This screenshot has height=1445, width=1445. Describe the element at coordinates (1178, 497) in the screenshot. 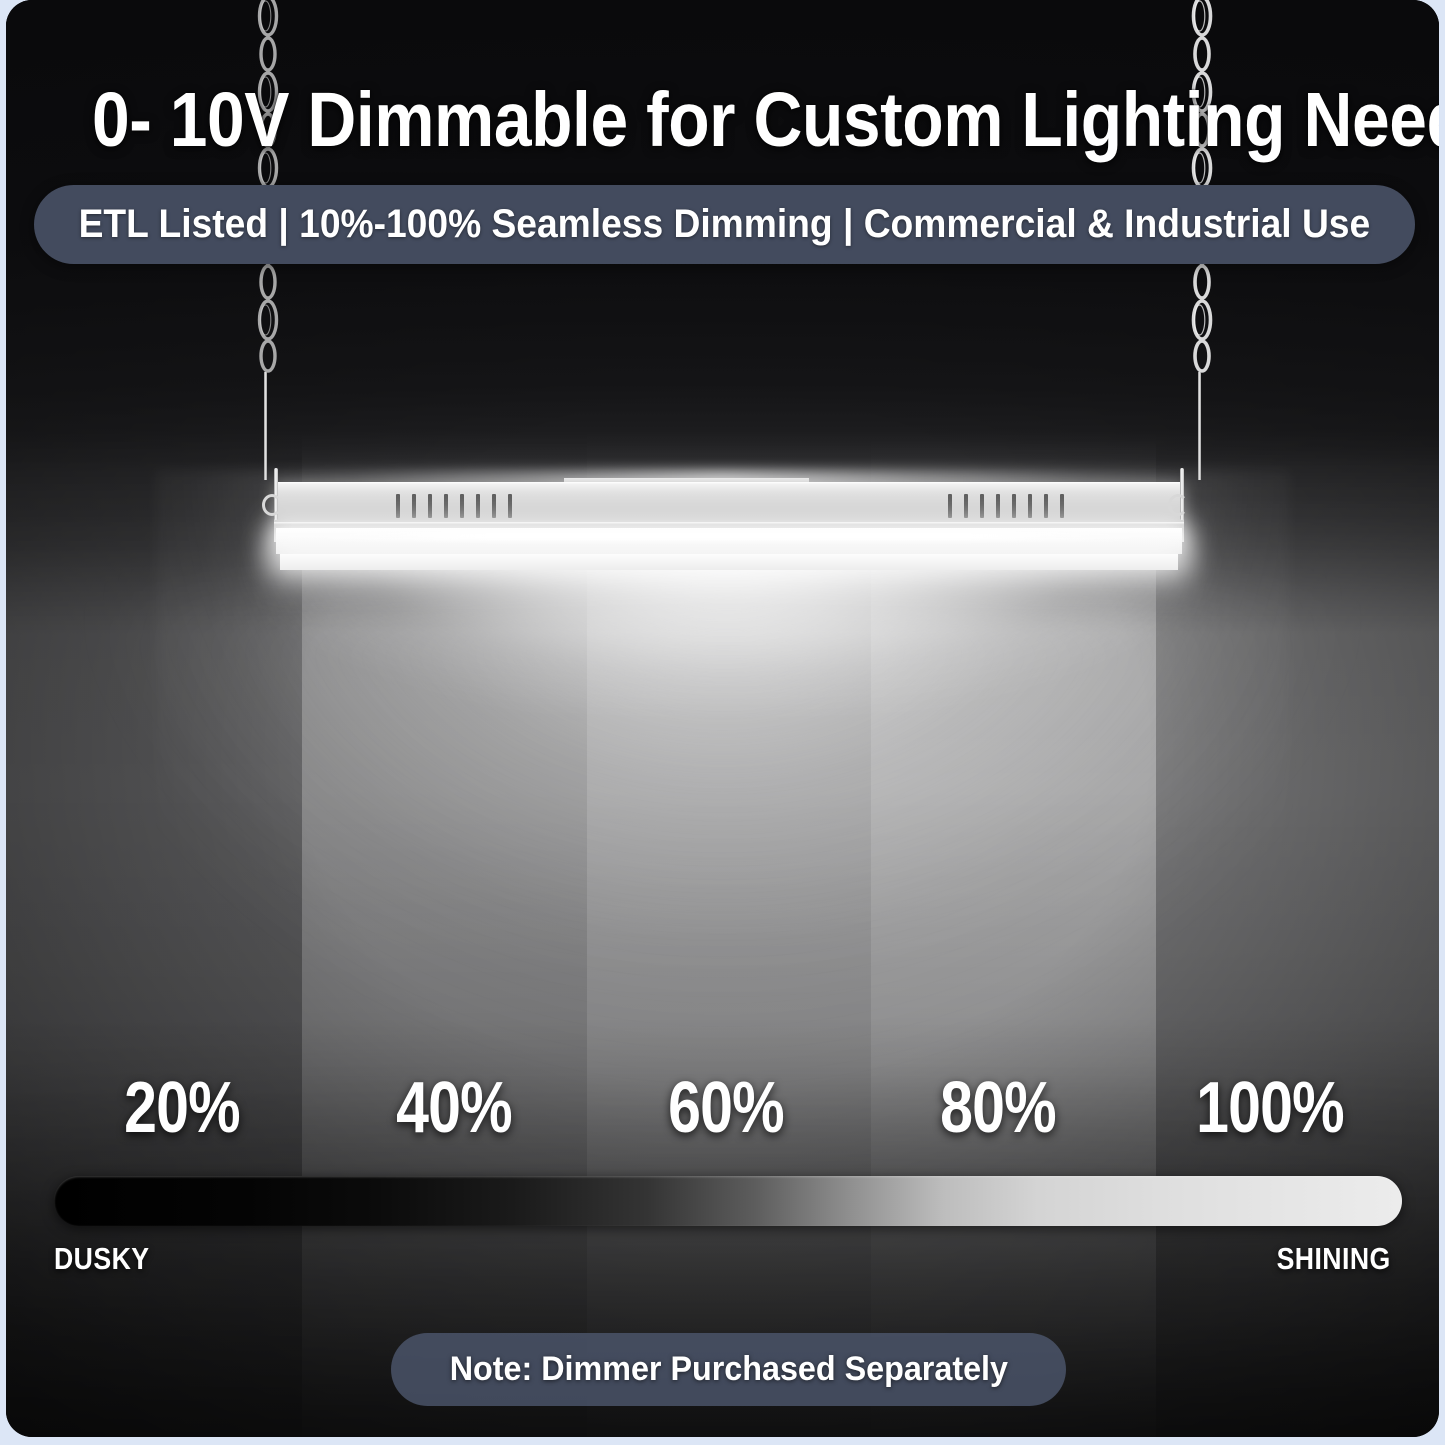

I see `hanger-bracket-right` at that location.